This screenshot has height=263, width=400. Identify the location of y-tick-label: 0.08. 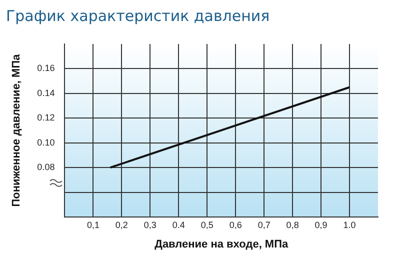
(46, 167).